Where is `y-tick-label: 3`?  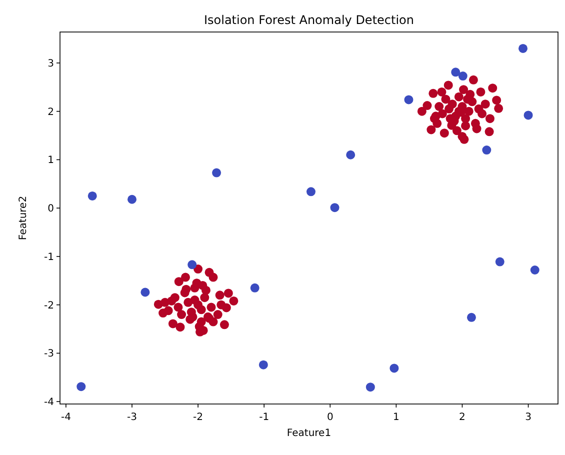 y-tick-label: 3 is located at coordinates (51, 64).